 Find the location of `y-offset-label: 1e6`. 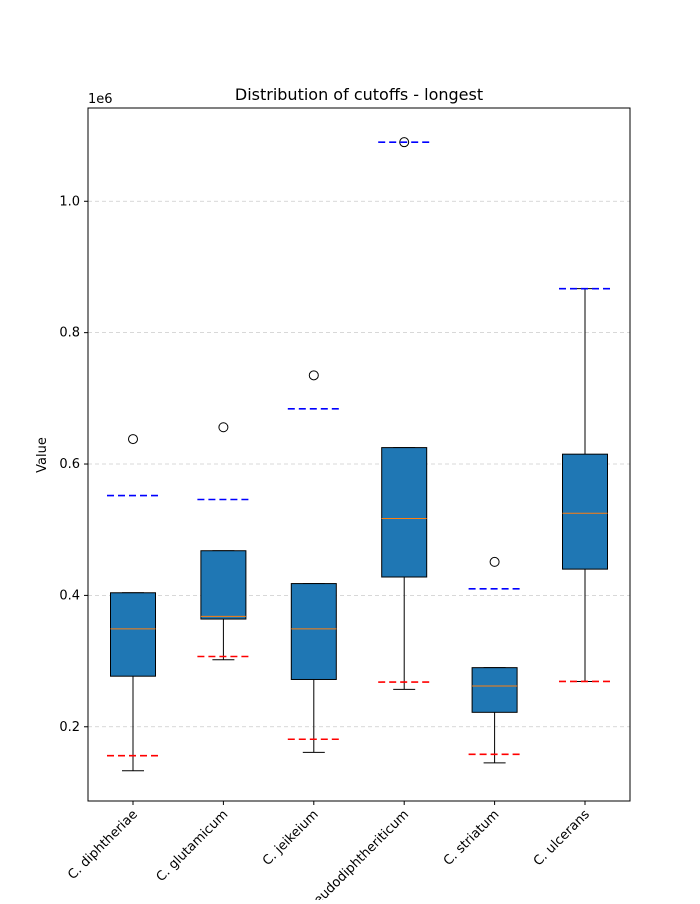

y-offset-label: 1e6 is located at coordinates (100, 99).